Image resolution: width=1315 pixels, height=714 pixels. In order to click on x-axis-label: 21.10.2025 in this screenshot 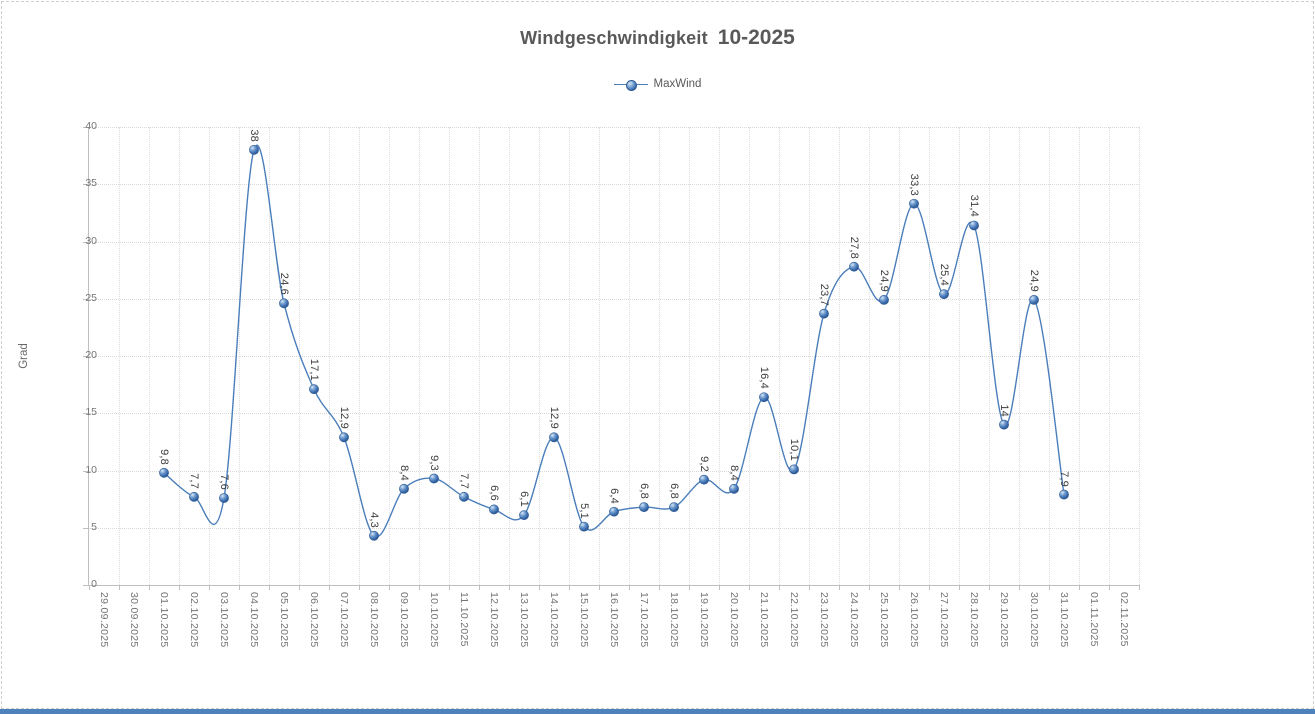, I will do `click(764, 620)`.